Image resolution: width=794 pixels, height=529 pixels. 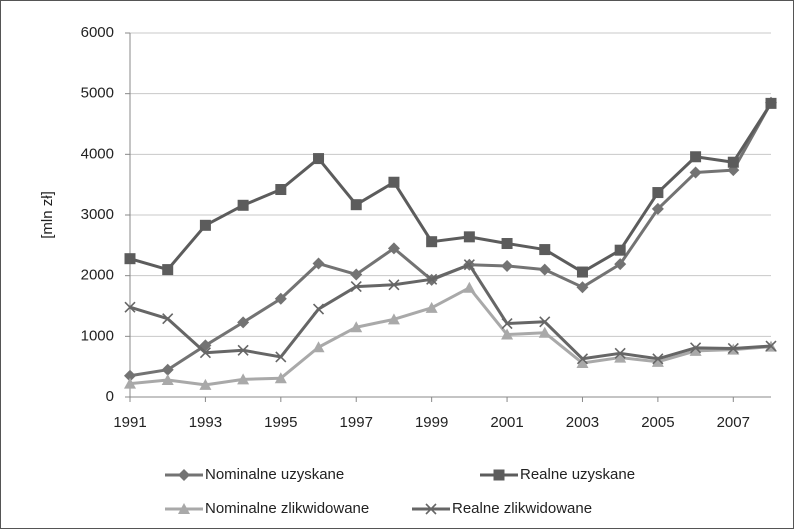 What do you see at coordinates (657, 422) in the screenshot?
I see `x-tick-label: 2005` at bounding box center [657, 422].